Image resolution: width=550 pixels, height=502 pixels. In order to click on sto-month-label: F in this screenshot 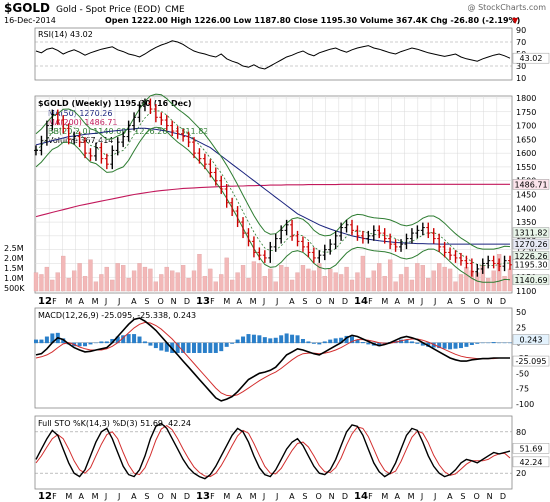, I will do `click(212, 496)`.